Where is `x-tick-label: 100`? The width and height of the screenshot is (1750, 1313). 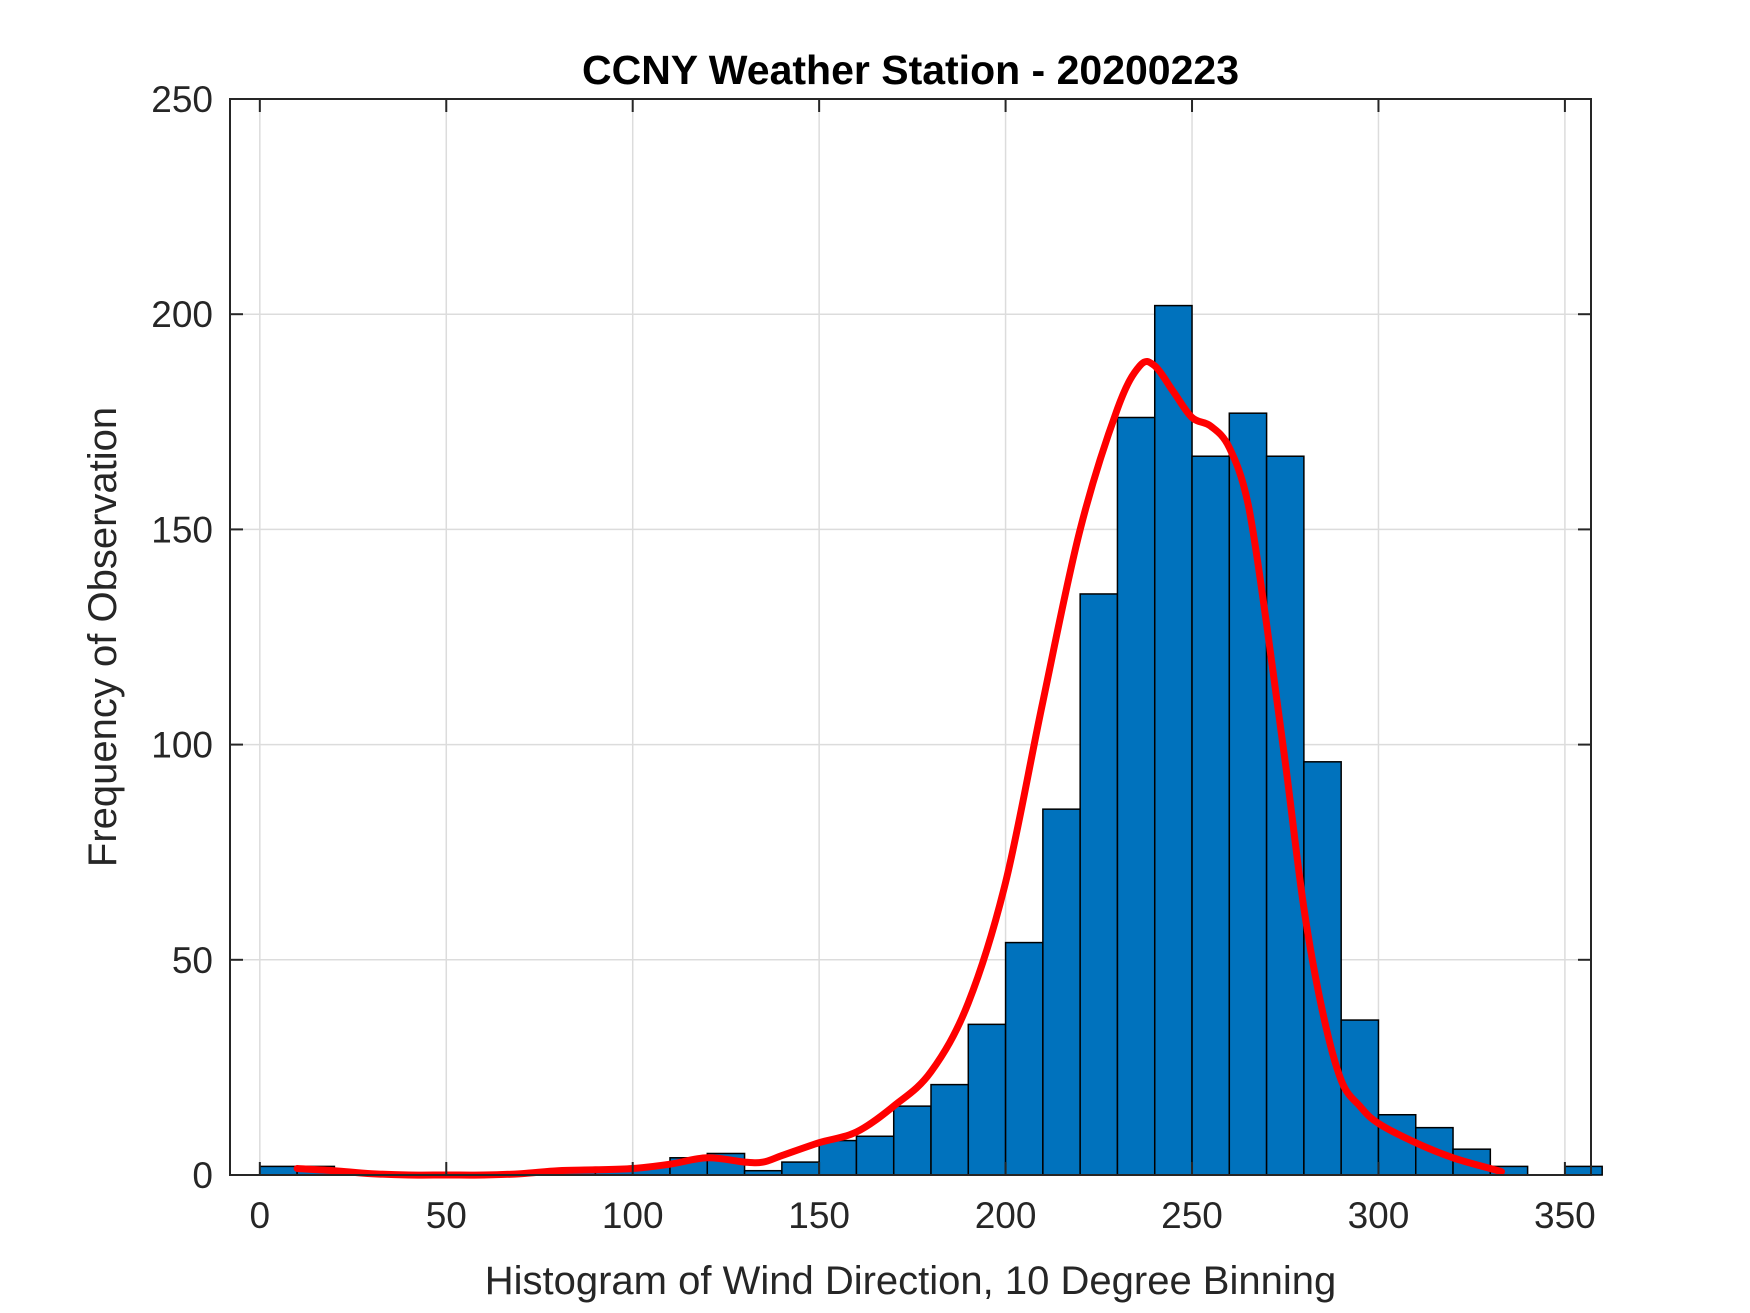
x-tick-label: 100 is located at coordinates (633, 1215).